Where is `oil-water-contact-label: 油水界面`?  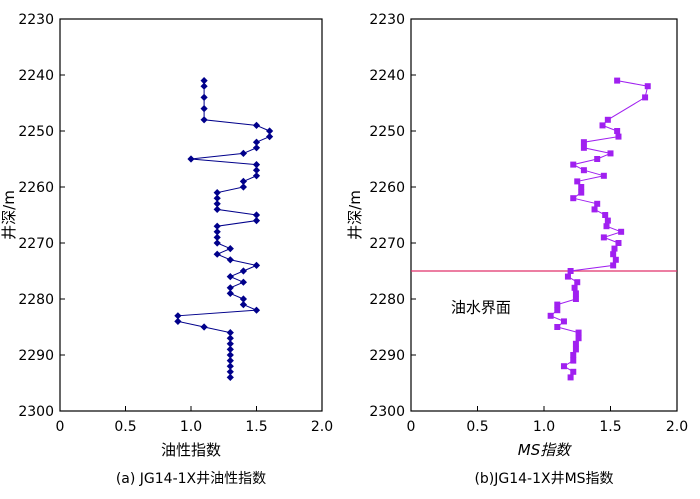 oil-water-contact-label: 油水界面 is located at coordinates (481, 307).